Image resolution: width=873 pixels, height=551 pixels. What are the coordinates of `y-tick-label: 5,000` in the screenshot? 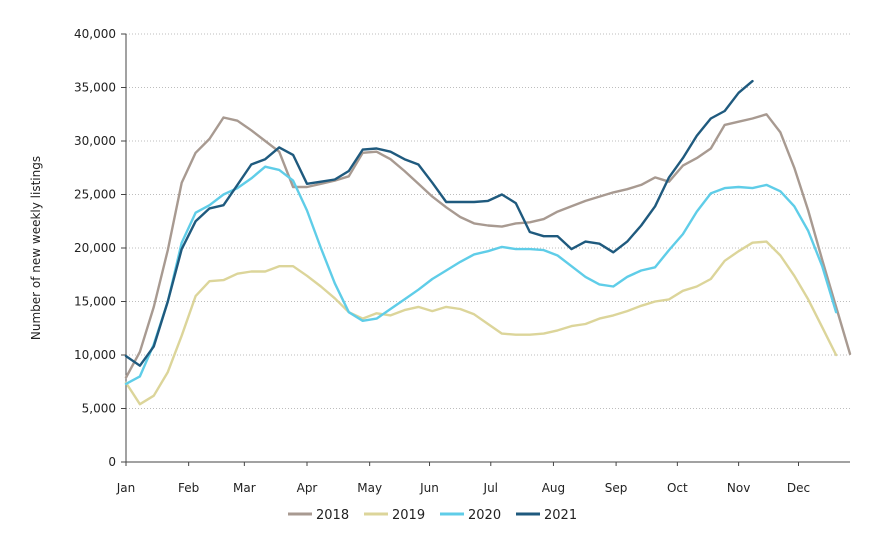 It's located at (99, 409).